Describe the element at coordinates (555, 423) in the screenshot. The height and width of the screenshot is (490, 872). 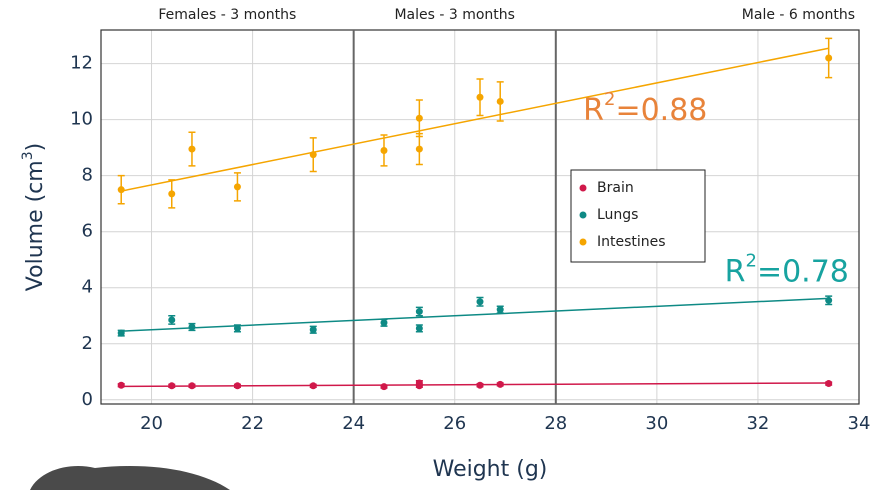
I see `x-tick-label: 28` at that location.